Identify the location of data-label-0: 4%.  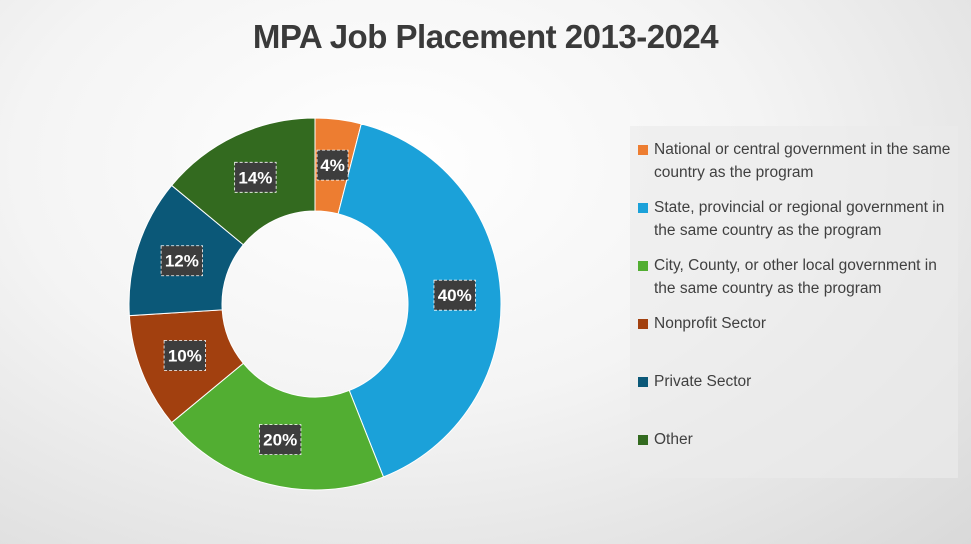
(332, 165).